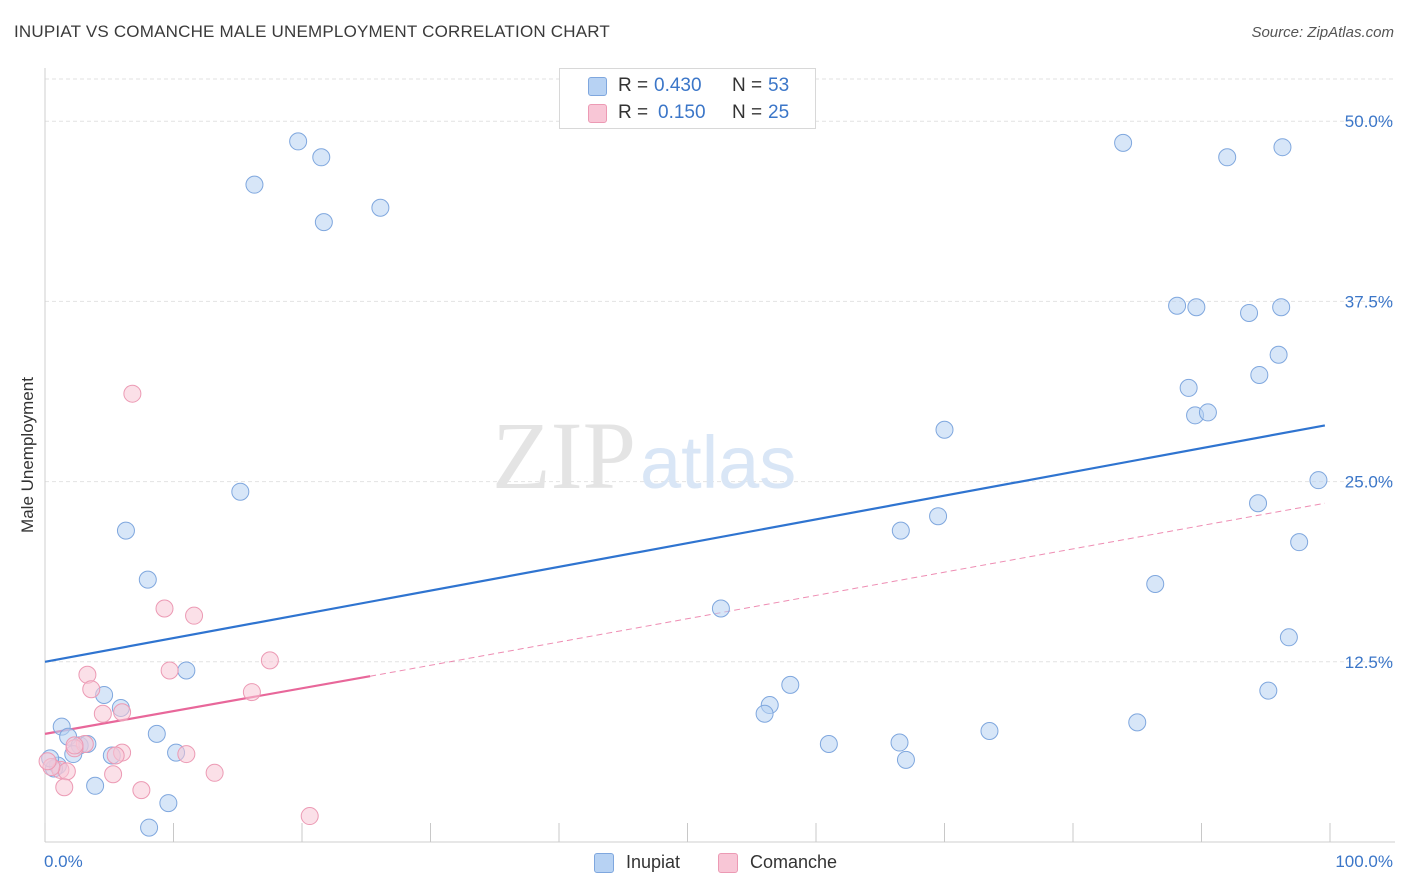 This screenshot has width=1406, height=892. Describe the element at coordinates (1369, 301) in the screenshot. I see `y-tick-label: 37.5%` at that location.